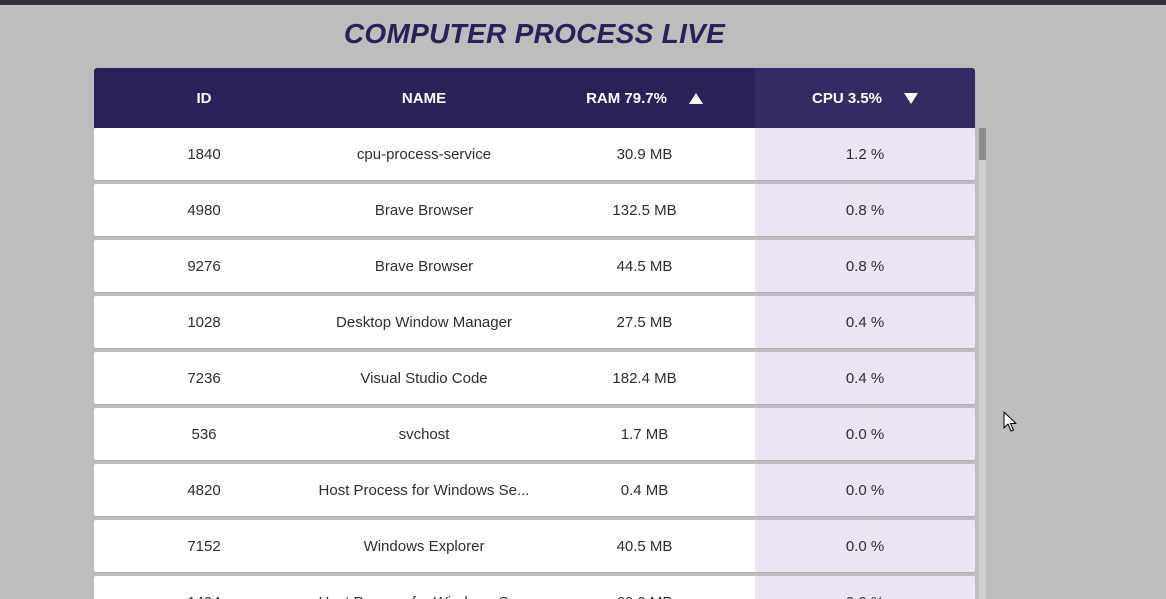  I want to click on cell-cpu: 1.2 %, so click(865, 154).